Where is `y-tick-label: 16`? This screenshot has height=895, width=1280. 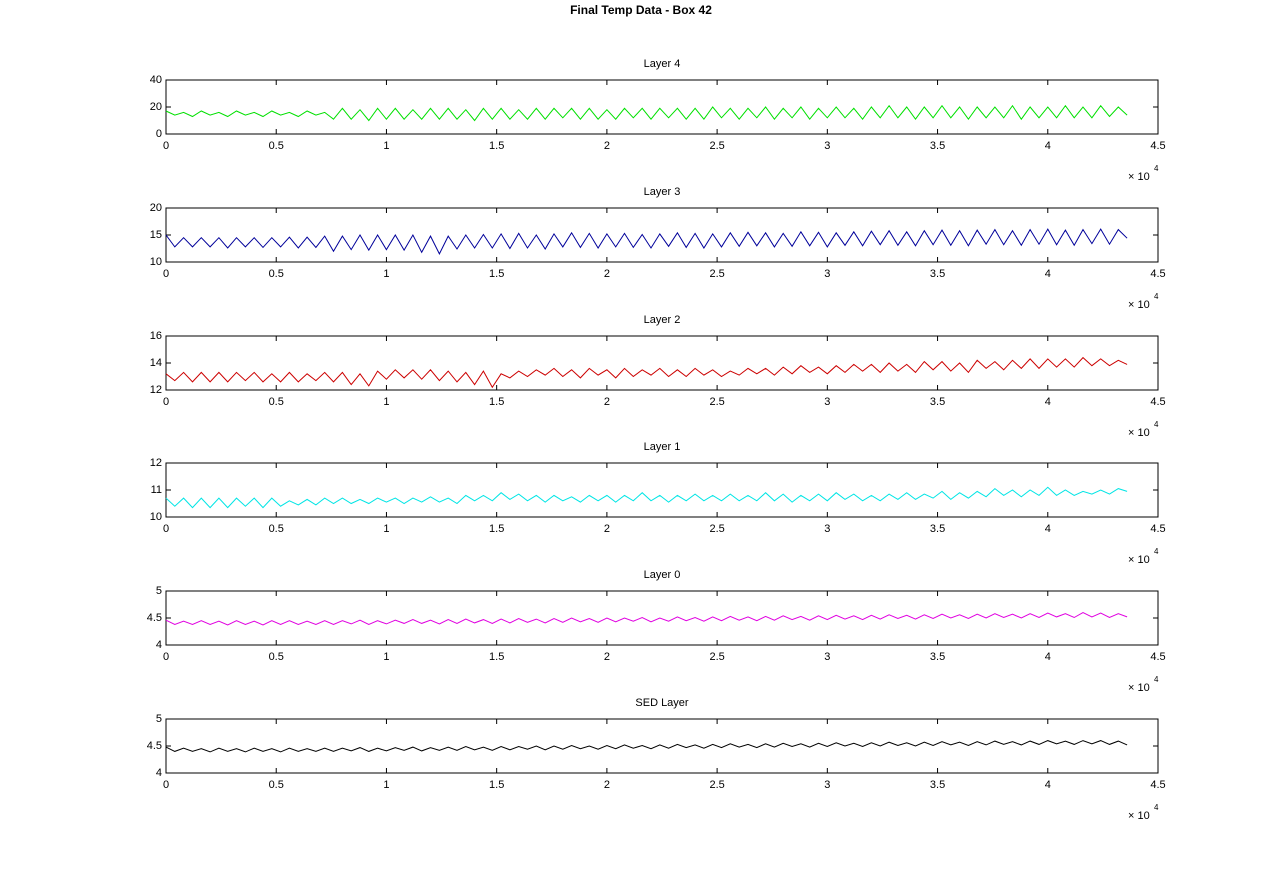
y-tick-label: 16 is located at coordinates (156, 336).